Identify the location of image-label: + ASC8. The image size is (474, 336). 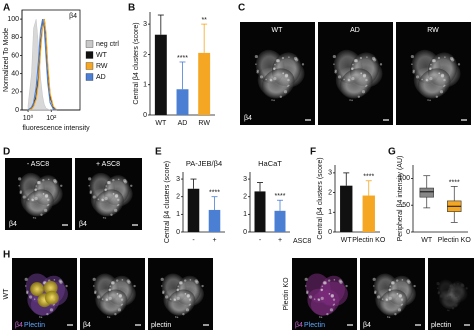
(108, 164).